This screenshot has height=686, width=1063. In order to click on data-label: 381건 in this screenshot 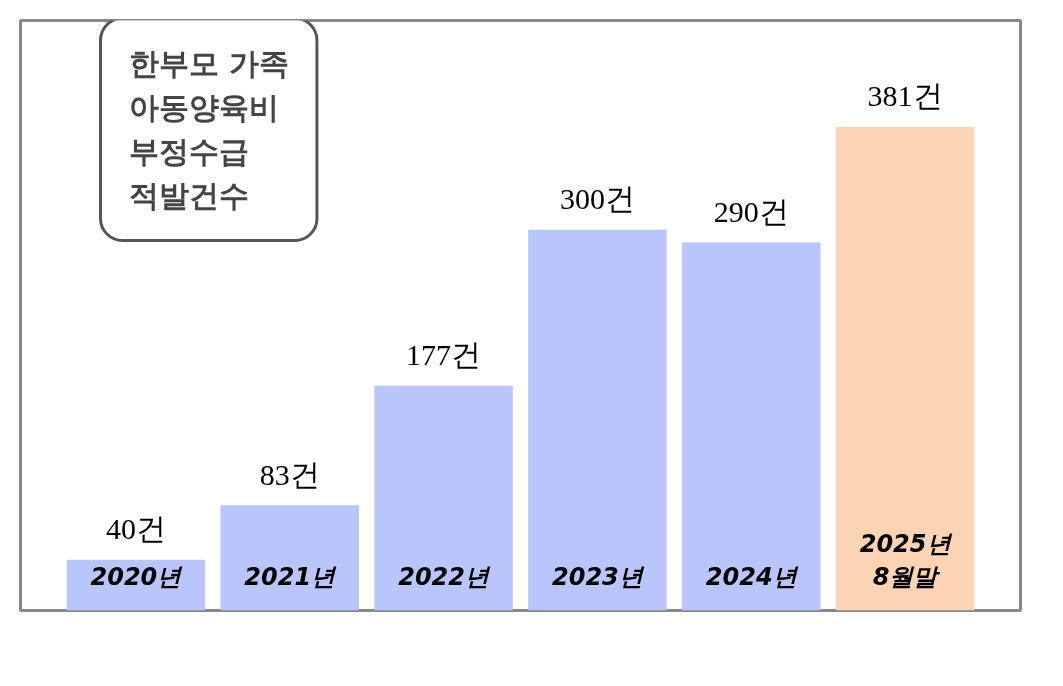, I will do `click(905, 96)`.